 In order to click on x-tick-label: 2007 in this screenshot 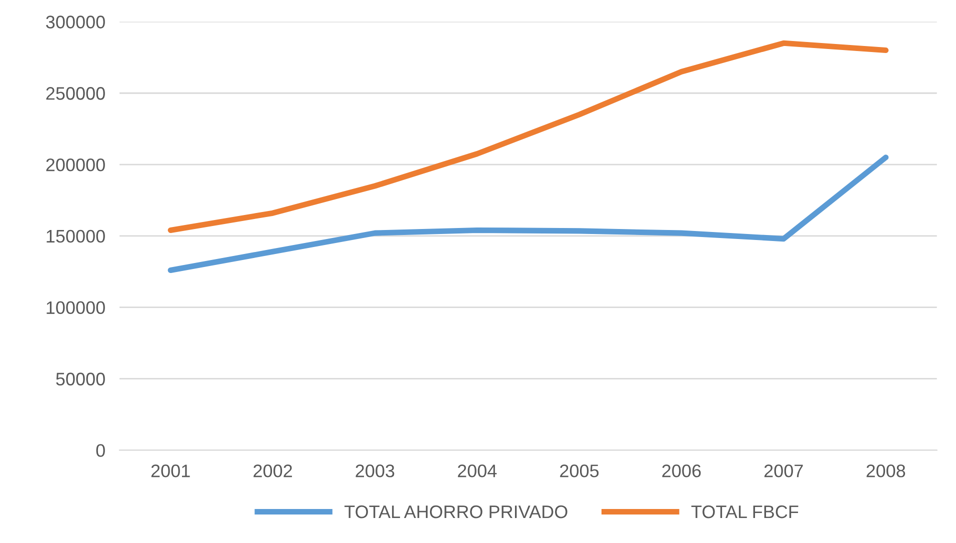, I will do `click(783, 471)`.